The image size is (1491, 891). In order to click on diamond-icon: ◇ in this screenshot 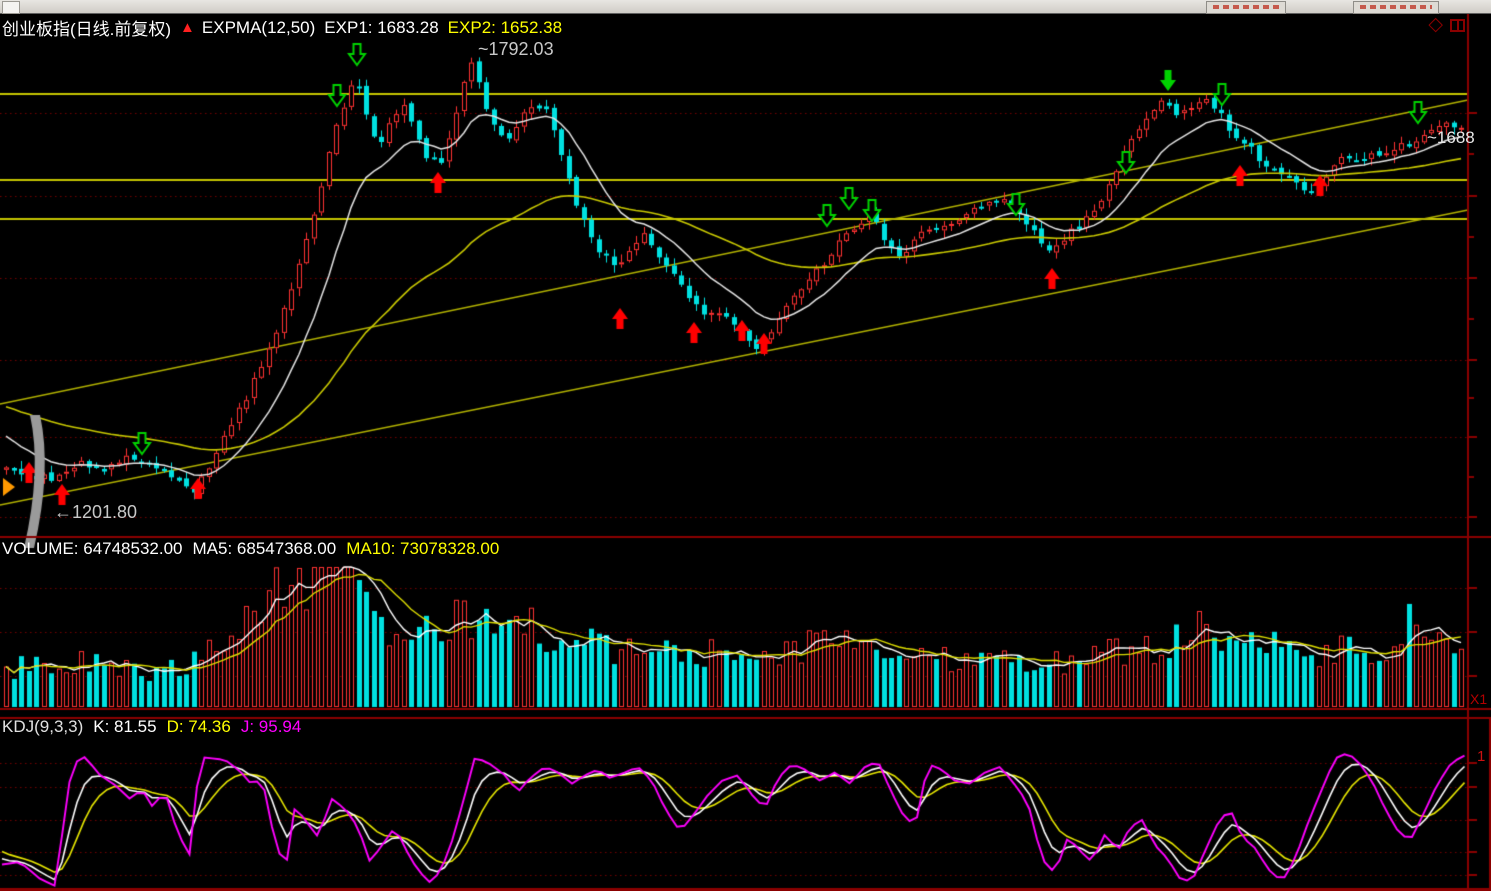, I will do `click(1435, 24)`.